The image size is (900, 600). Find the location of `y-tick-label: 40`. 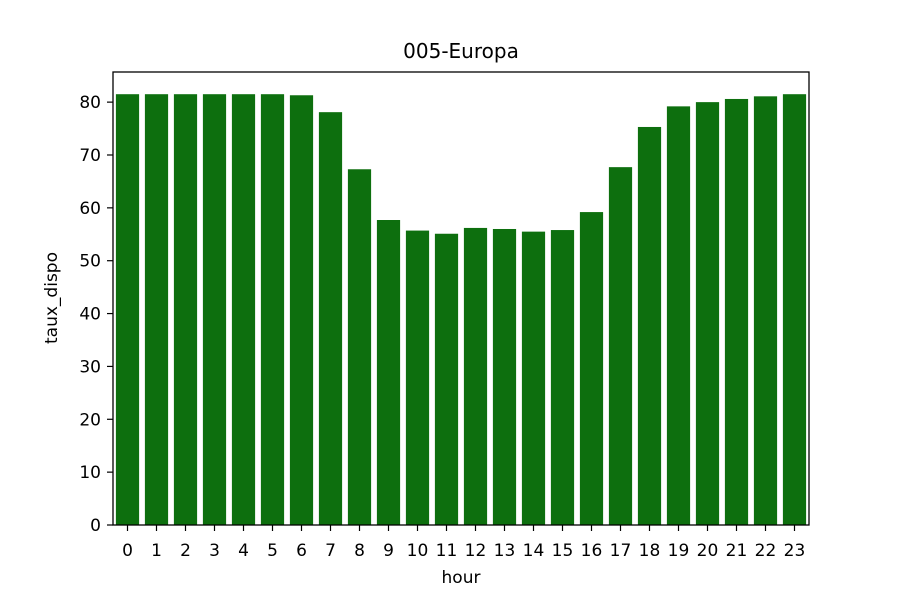

y-tick-label: 40 is located at coordinates (90, 315).